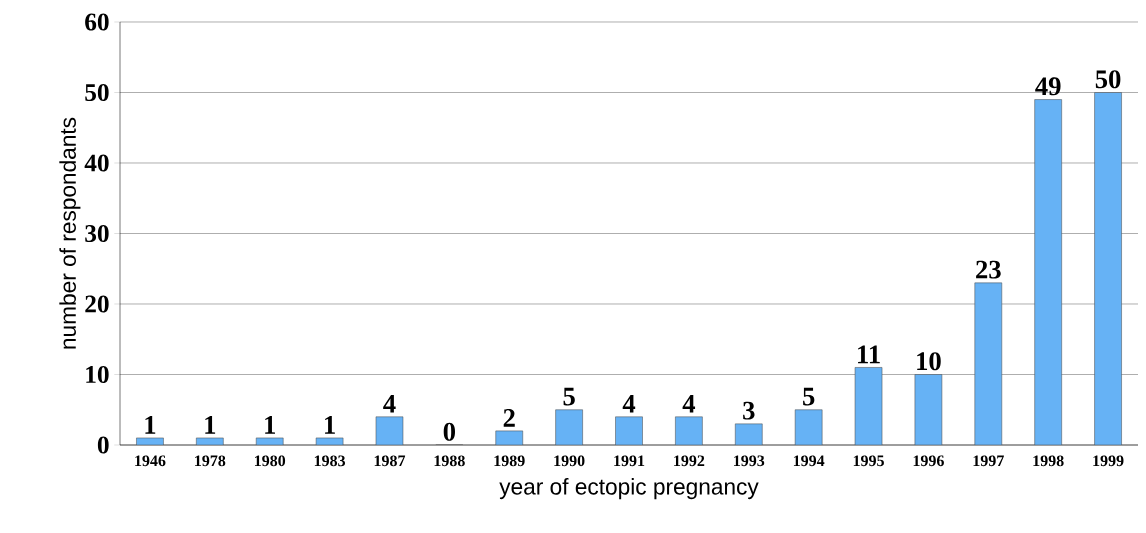 The height and width of the screenshot is (533, 1146). What do you see at coordinates (569, 461) in the screenshot?
I see `x-tick-label: 1990` at bounding box center [569, 461].